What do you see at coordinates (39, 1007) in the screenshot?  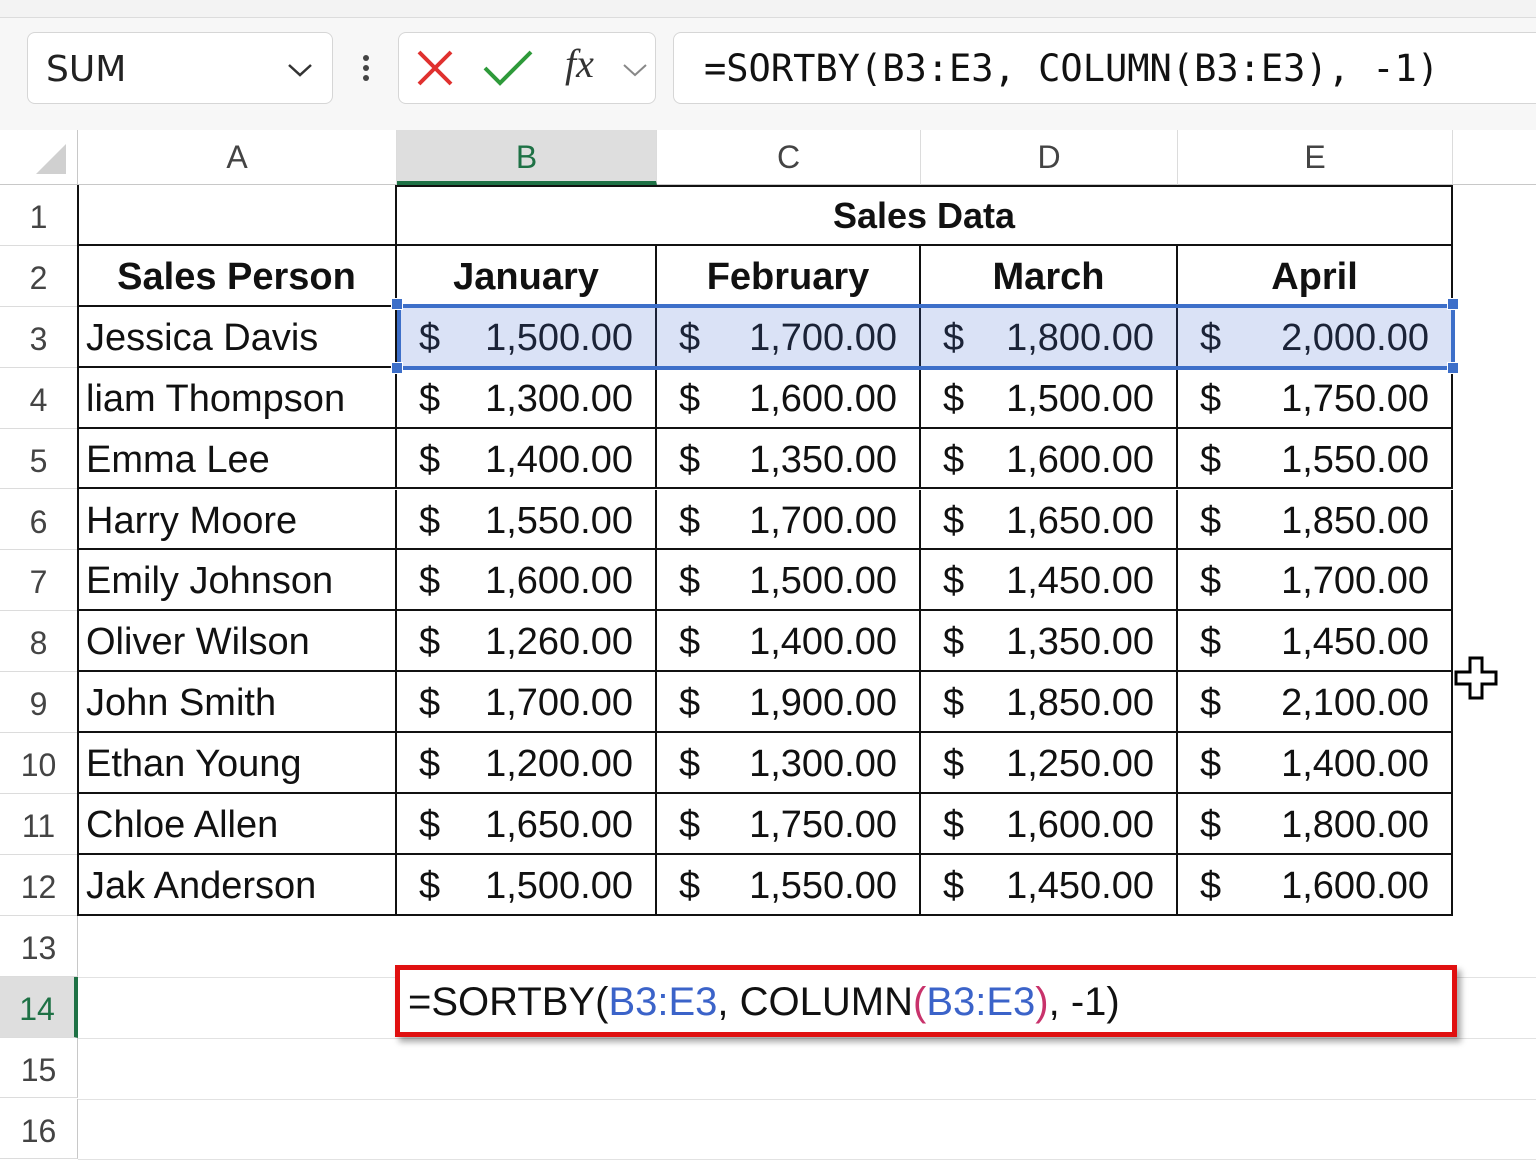 I see `row-header: 14` at bounding box center [39, 1007].